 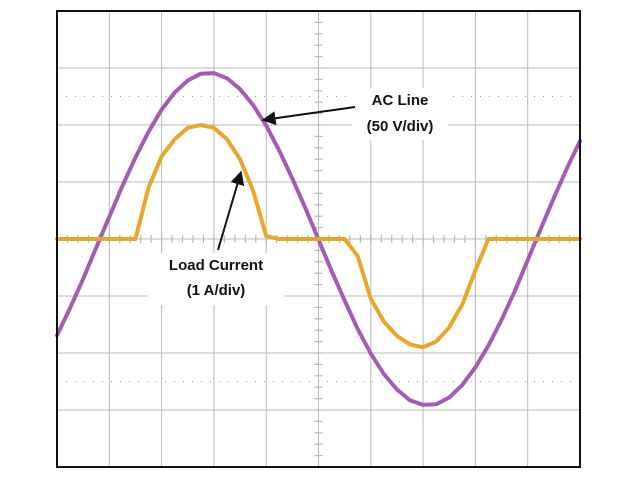 I want to click on scale-label: (1 A/div), so click(x=216, y=290).